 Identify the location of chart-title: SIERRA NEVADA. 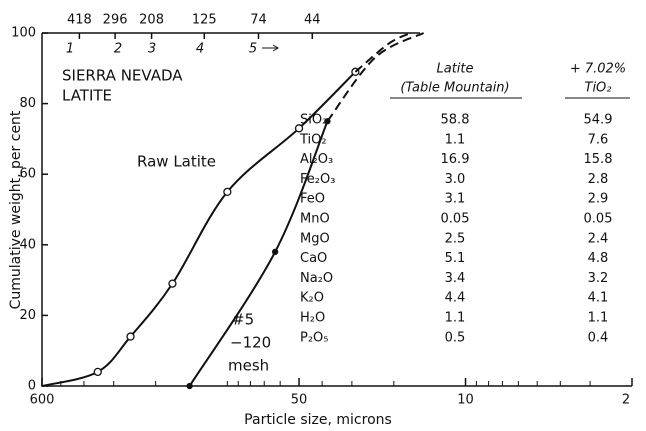
(122, 76).